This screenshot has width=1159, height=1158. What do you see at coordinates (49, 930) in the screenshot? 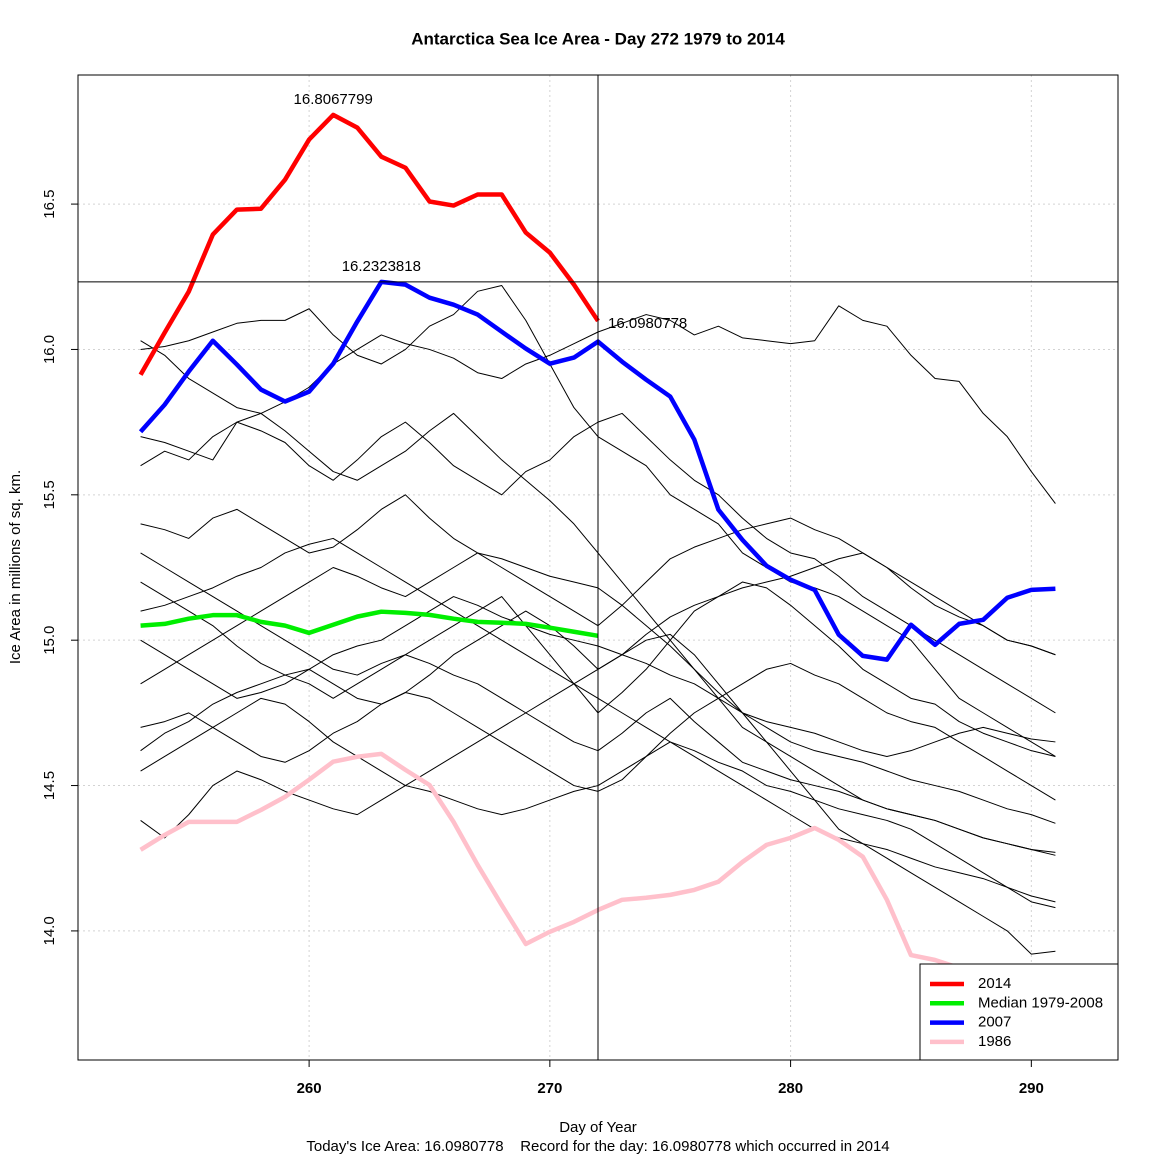
I see `y-tick-label: 14.0` at bounding box center [49, 930].